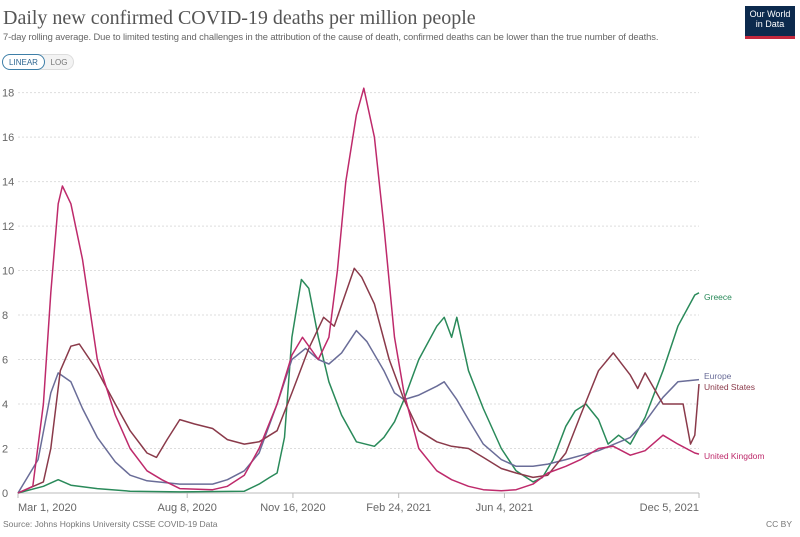  Describe the element at coordinates (8, 94) in the screenshot. I see `y-tick-label: 18` at that location.